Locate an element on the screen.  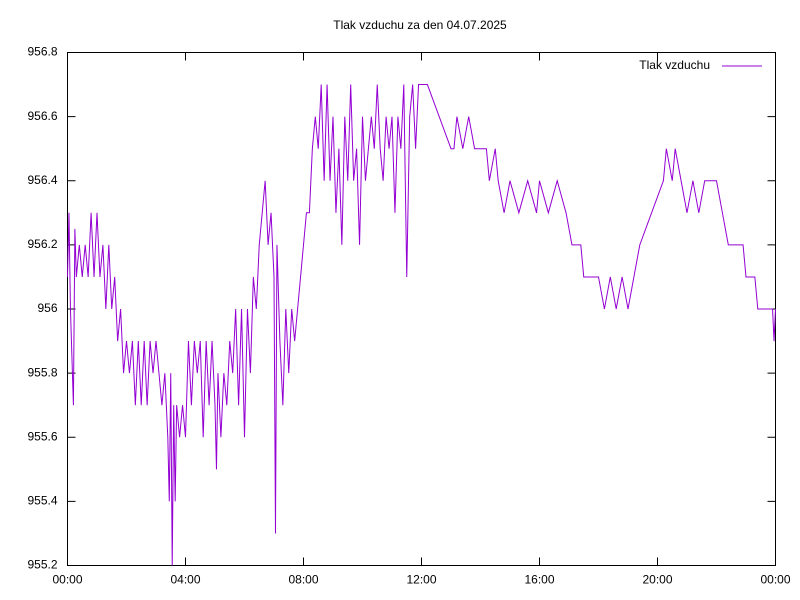
x-tick-label: 16:00 is located at coordinates (539, 580).